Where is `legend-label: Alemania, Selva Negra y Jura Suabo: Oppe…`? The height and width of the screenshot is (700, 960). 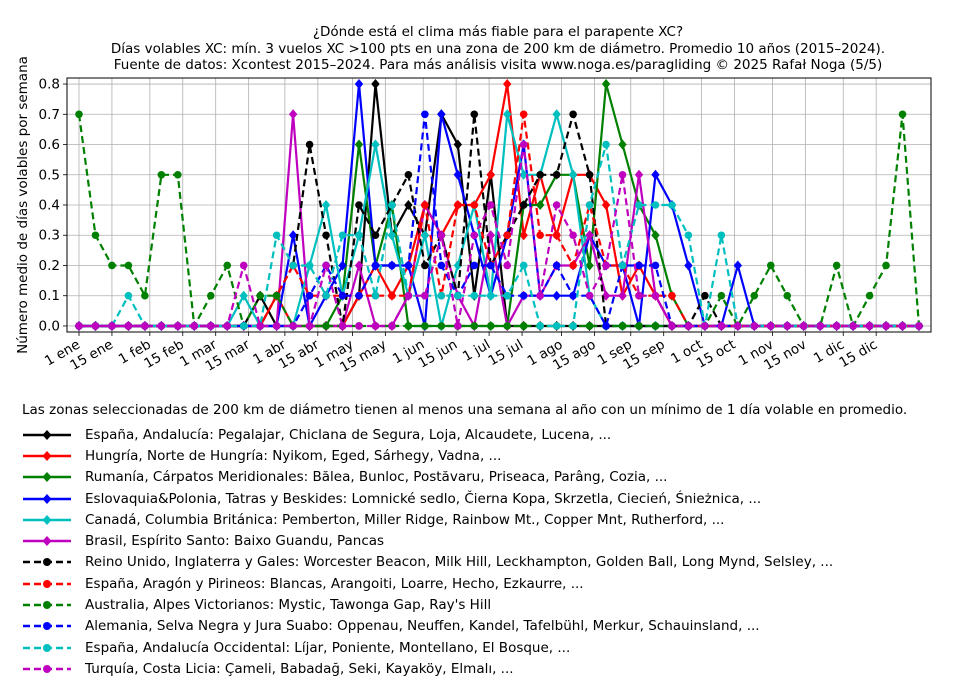
legend-label: Alemania, Selva Negra y Jura Suabo: Oppe… is located at coordinates (422, 626).